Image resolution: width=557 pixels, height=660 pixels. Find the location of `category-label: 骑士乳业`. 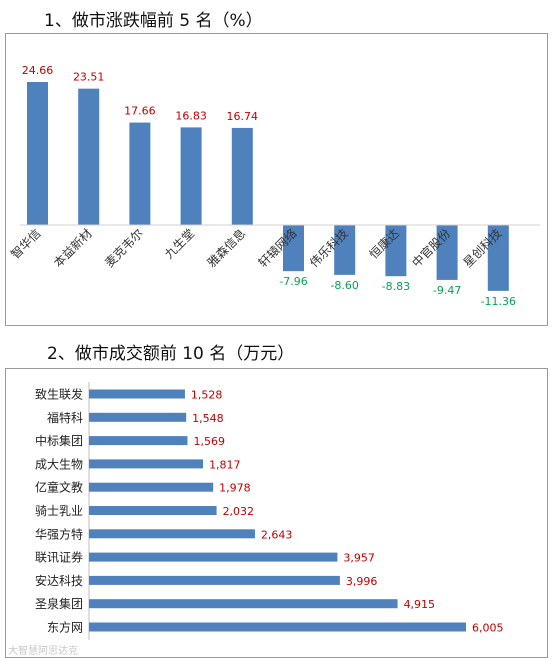

category-label: 骑士乳业 is located at coordinates (59, 511).